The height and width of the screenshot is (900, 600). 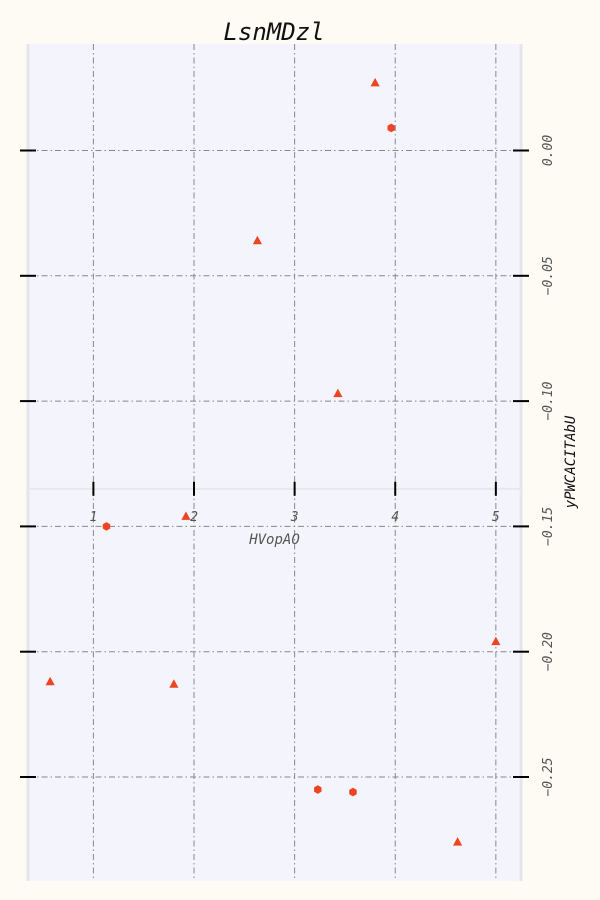 I want to click on x-tick-label: 2, so click(x=194, y=517).